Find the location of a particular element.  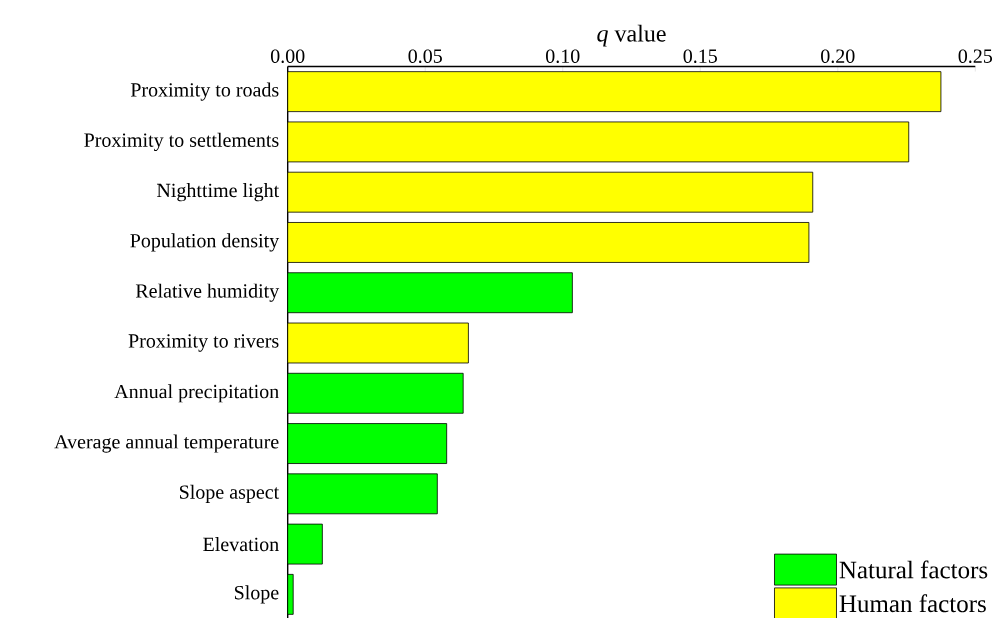

x-tick-label: 0.20 is located at coordinates (838, 56).